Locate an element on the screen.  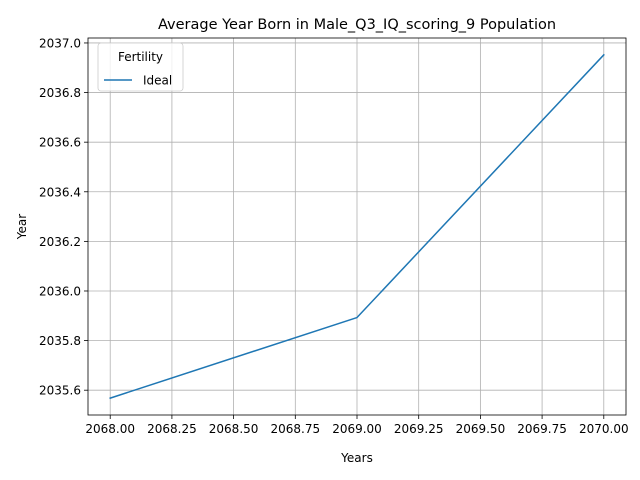
y-tick-label: 2035.8 is located at coordinates (60, 341).